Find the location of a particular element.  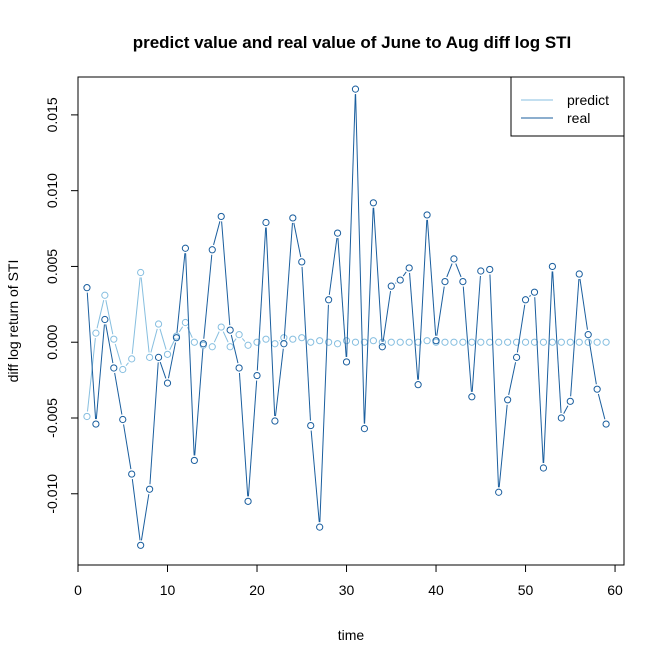

y-tick-label: 0.015 is located at coordinates (52, 114).